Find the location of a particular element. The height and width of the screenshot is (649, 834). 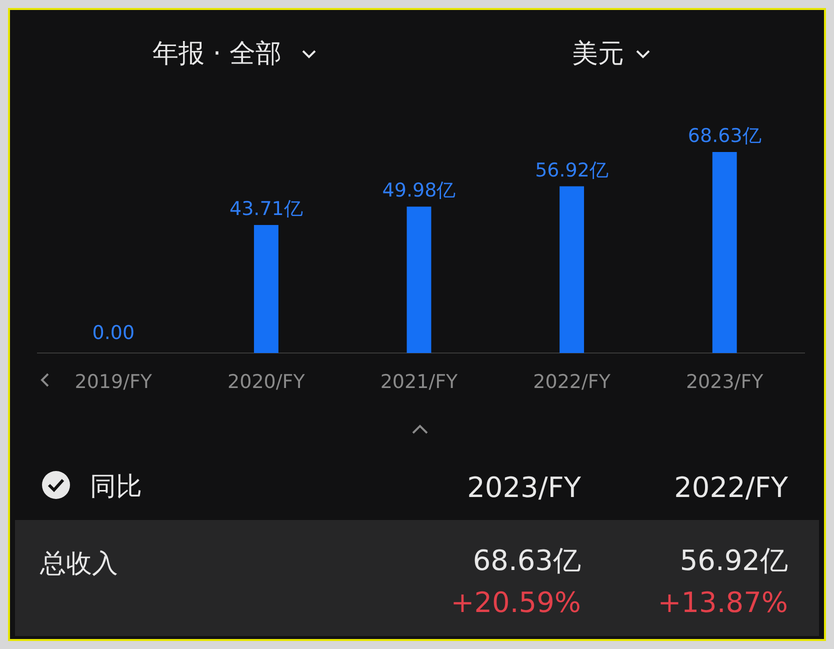

data-label: 68.63亿 is located at coordinates (725, 136).